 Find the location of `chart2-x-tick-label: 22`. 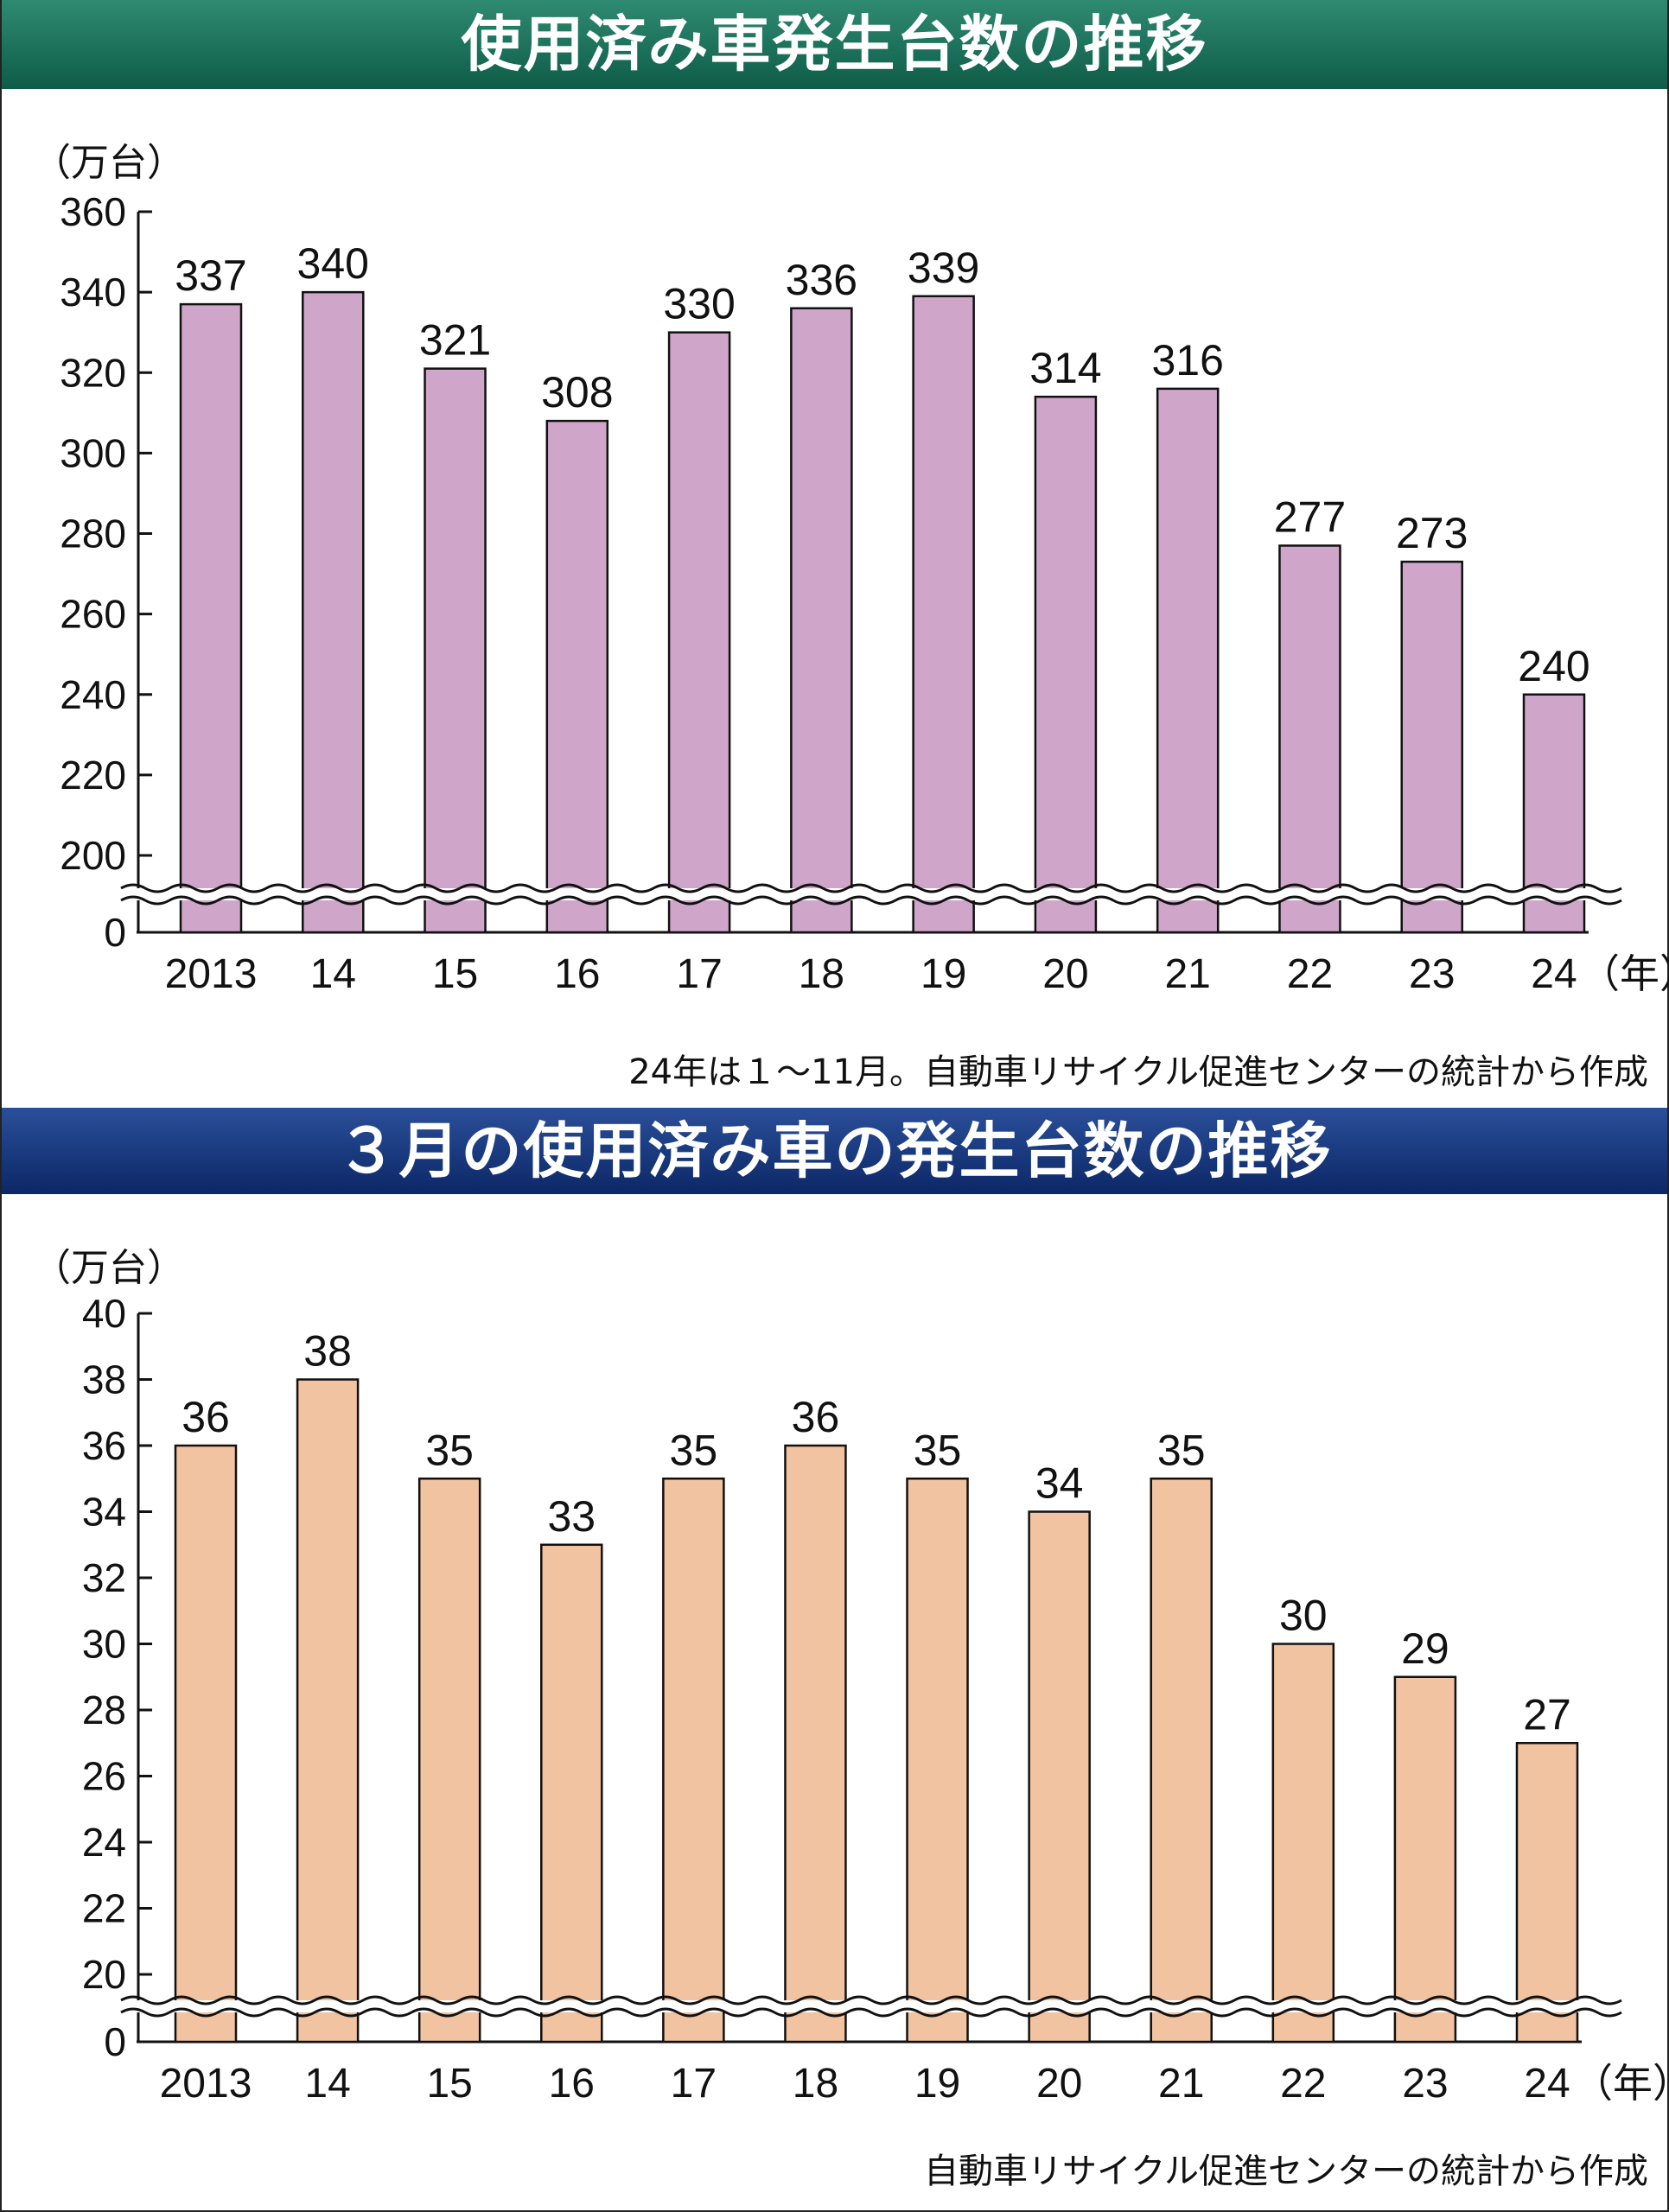

chart2-x-tick-label: 22 is located at coordinates (1303, 2084).